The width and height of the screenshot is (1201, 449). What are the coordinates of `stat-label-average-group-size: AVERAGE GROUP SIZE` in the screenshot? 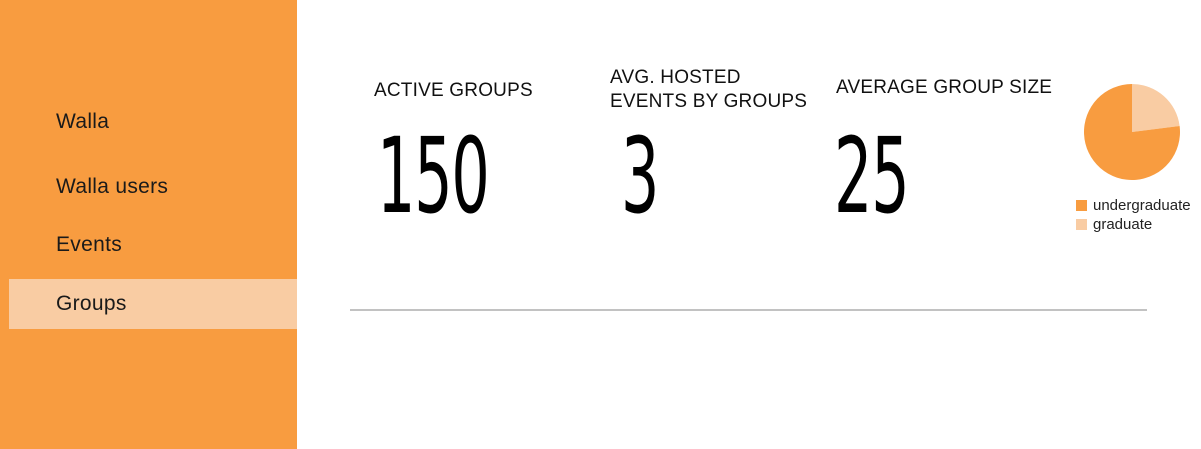 It's located at (944, 88).